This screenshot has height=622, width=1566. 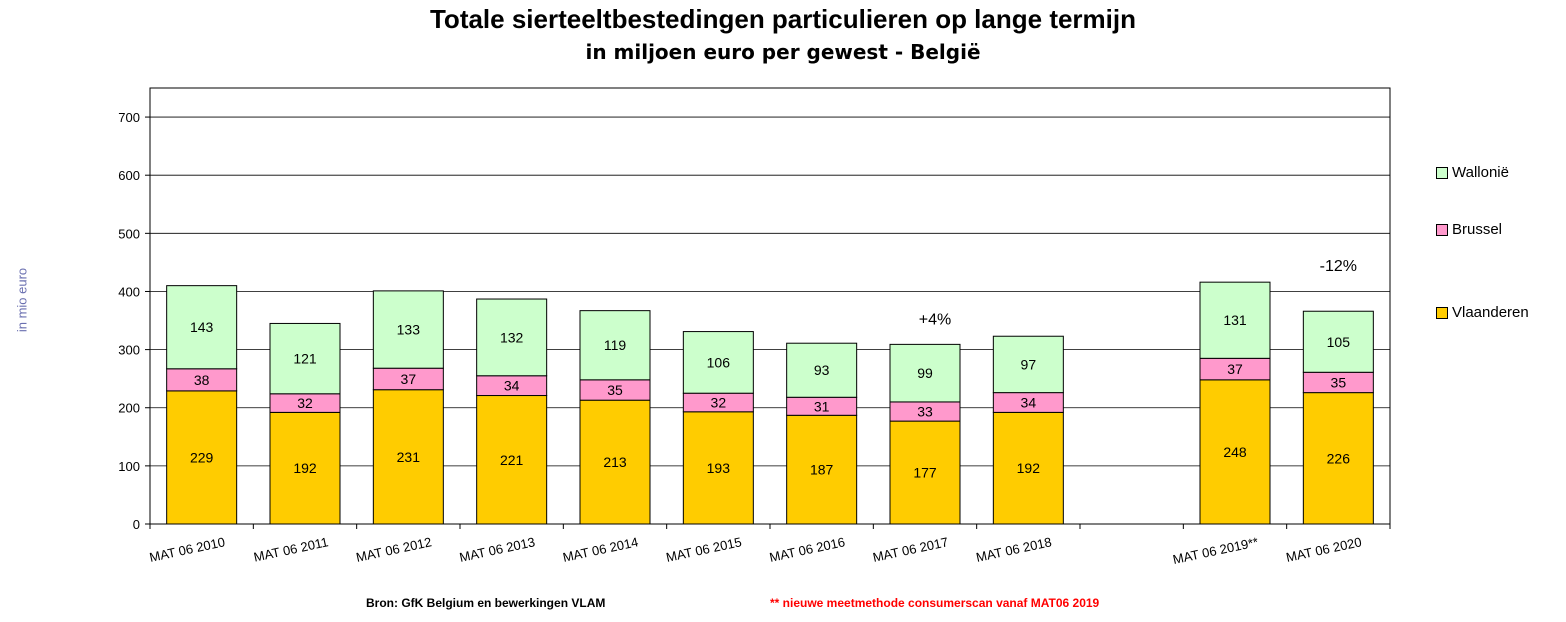 I want to click on x-tick-label: MAT 06 2018, so click(x=1014, y=549).